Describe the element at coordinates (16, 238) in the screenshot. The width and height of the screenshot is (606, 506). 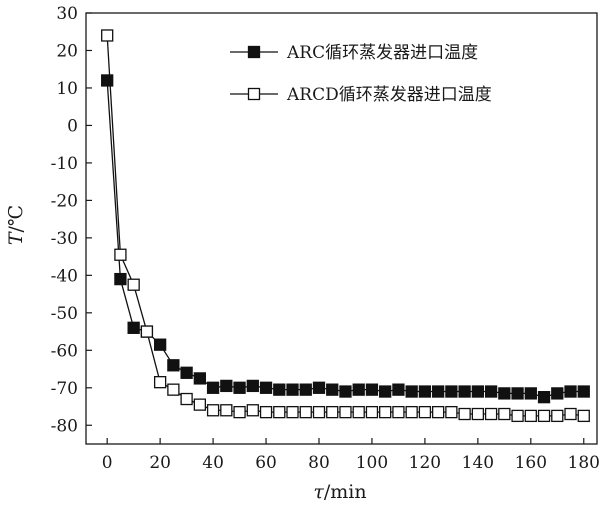
I see `y-axis-label-var: T` at that location.